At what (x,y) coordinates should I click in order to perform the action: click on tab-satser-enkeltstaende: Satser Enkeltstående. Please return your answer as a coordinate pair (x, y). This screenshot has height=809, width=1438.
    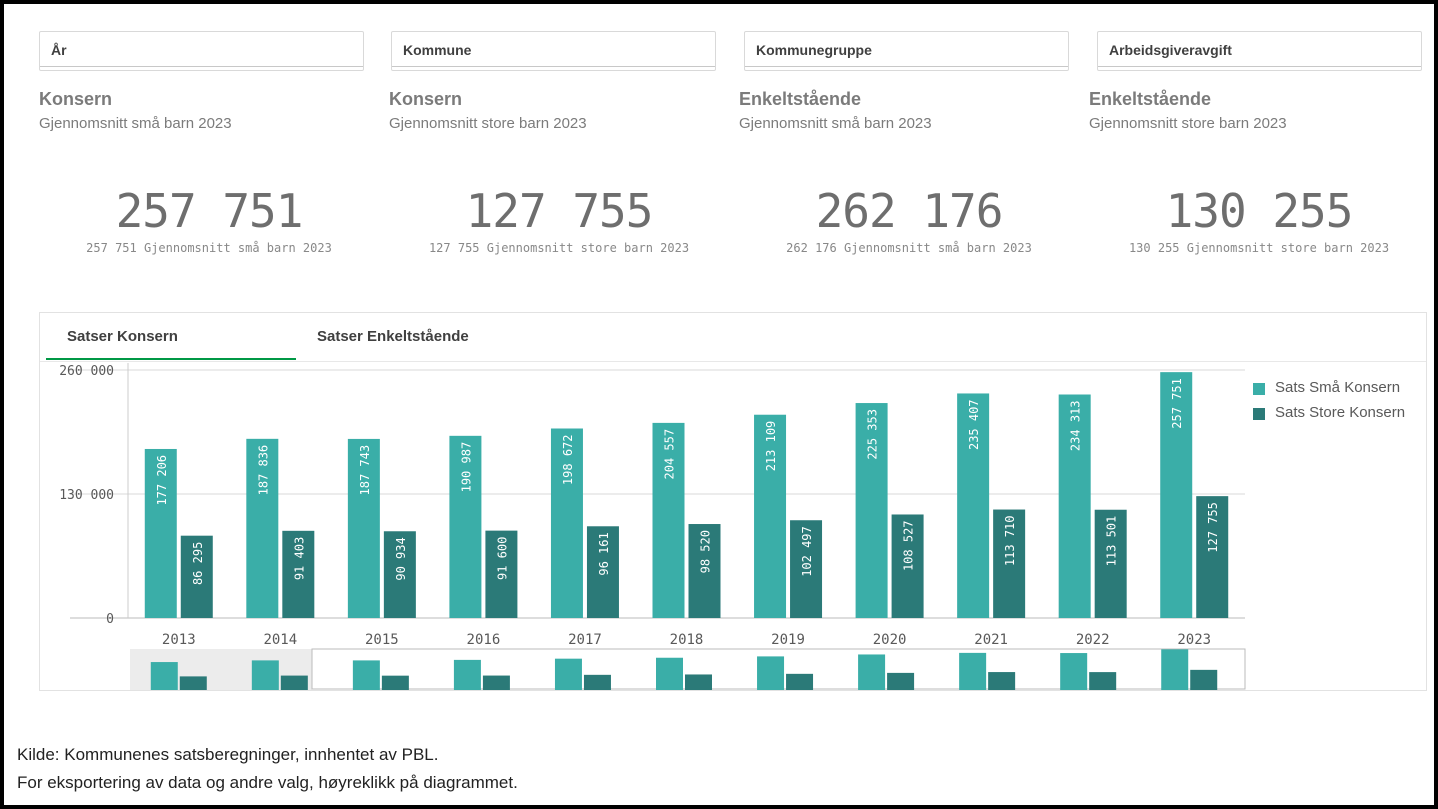
    Looking at the image, I should click on (421, 336).